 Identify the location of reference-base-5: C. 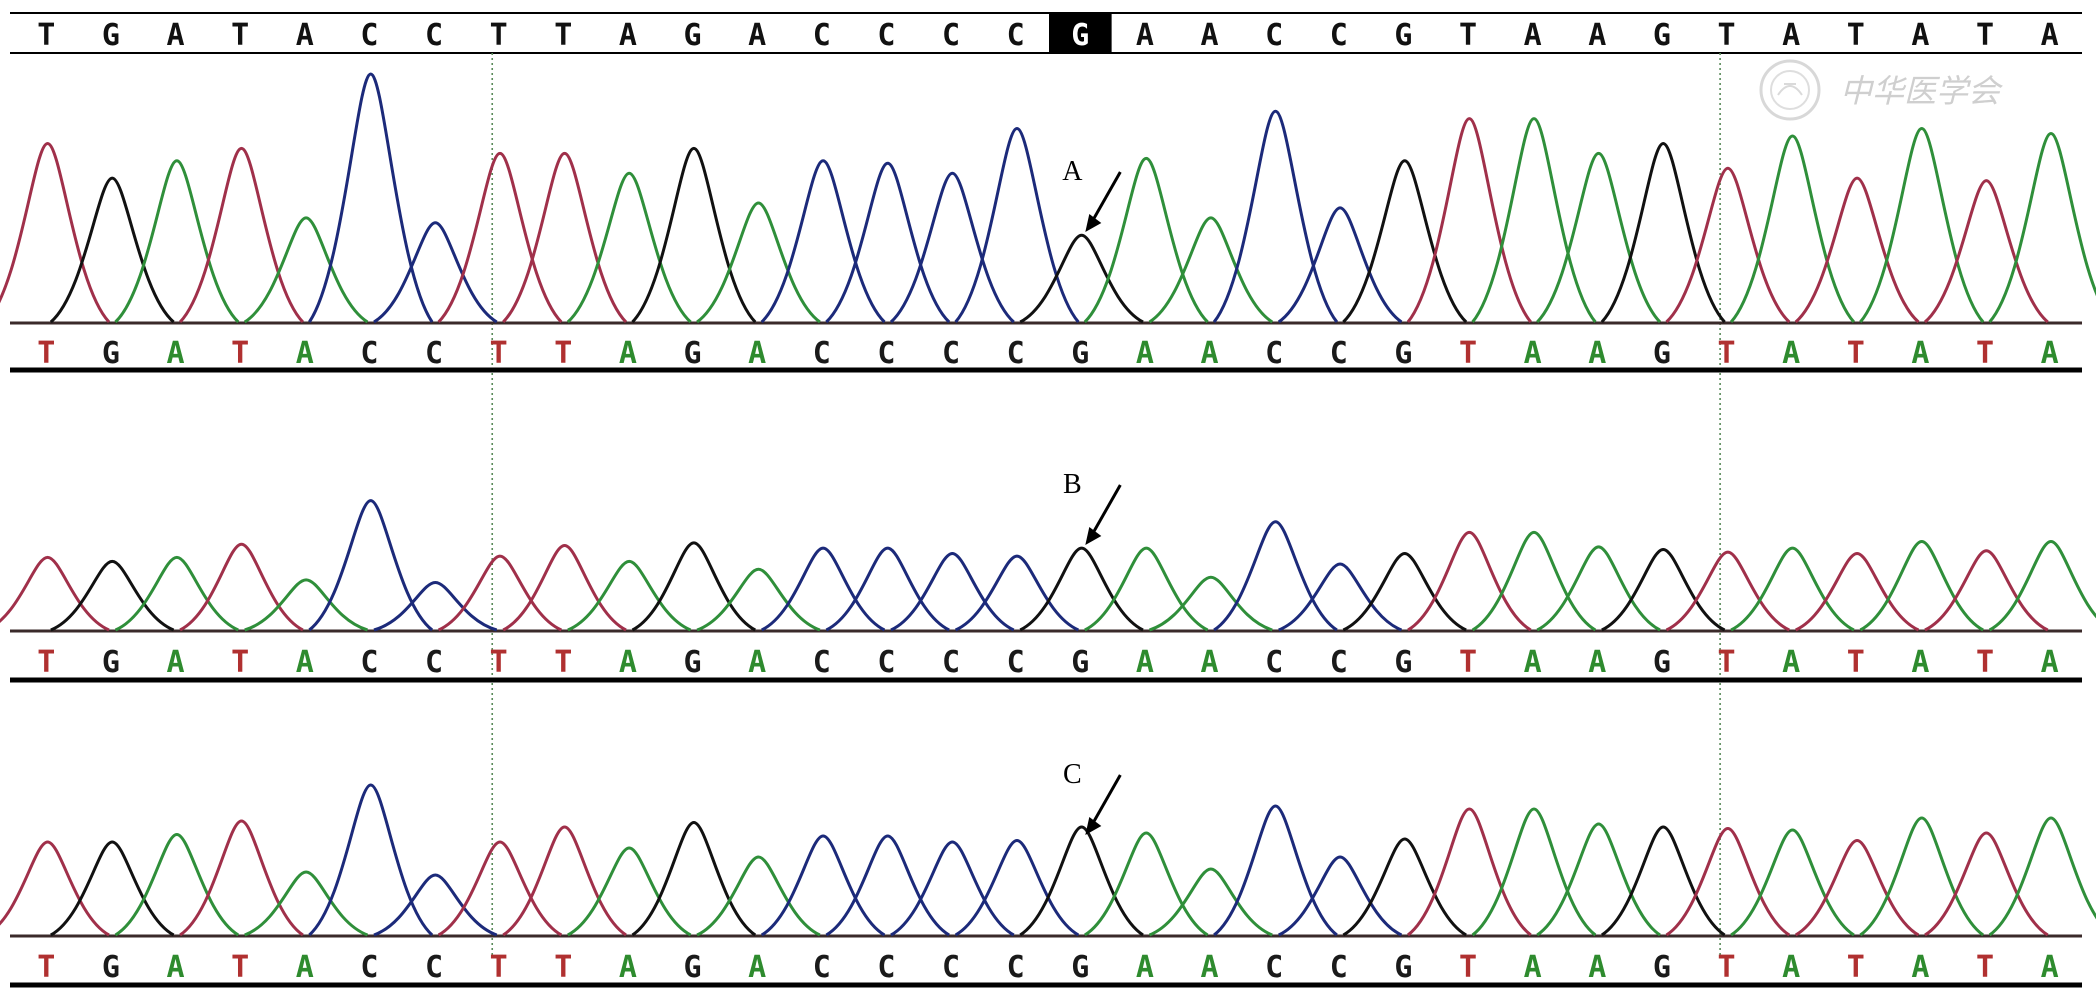
(369, 35).